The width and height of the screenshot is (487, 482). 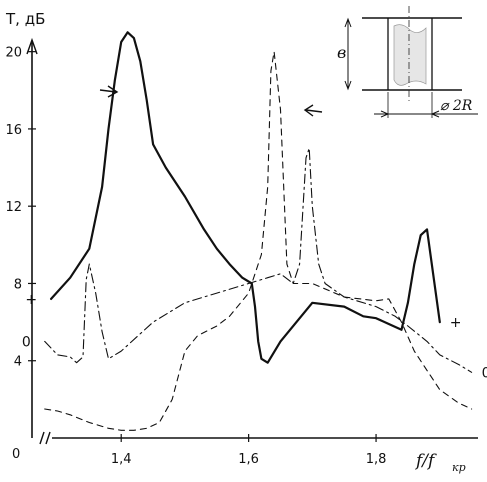 I want to click on inset-diameter-label: ⌀ 2R, so click(x=456, y=106).